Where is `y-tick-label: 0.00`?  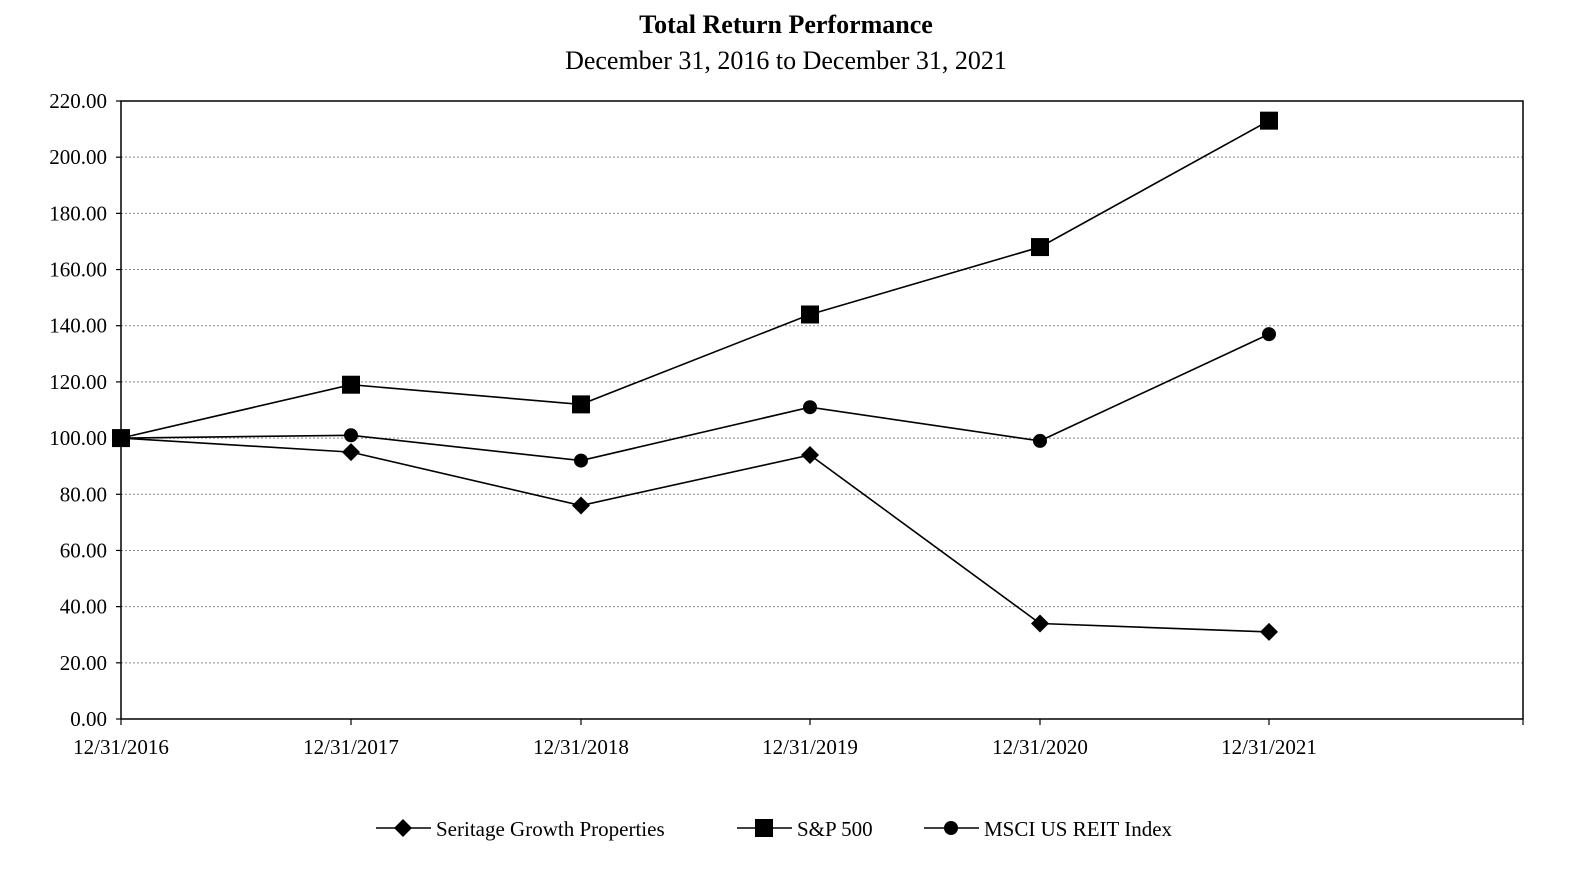 y-tick-label: 0.00 is located at coordinates (88, 719).